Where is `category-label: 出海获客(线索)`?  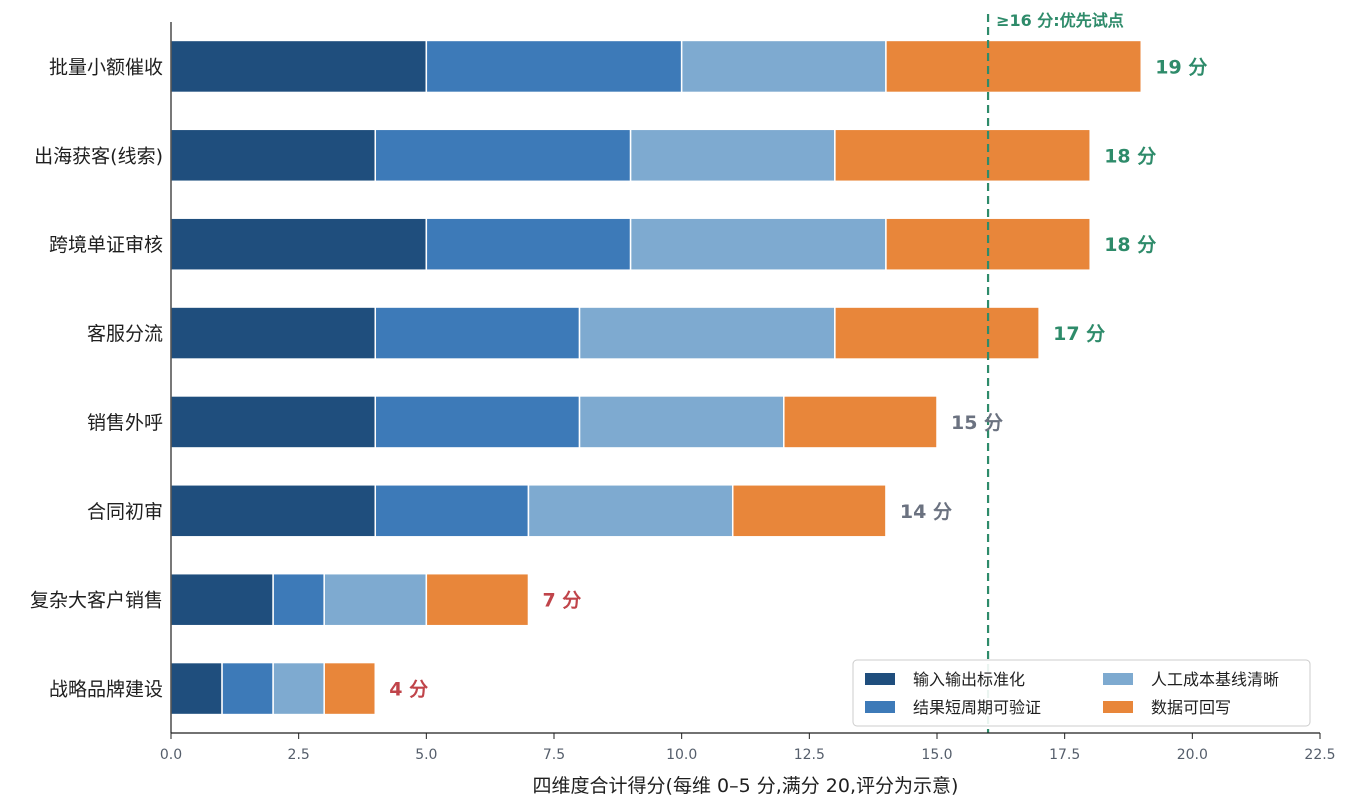
category-label: 出海获客(线索) is located at coordinates (98, 156).